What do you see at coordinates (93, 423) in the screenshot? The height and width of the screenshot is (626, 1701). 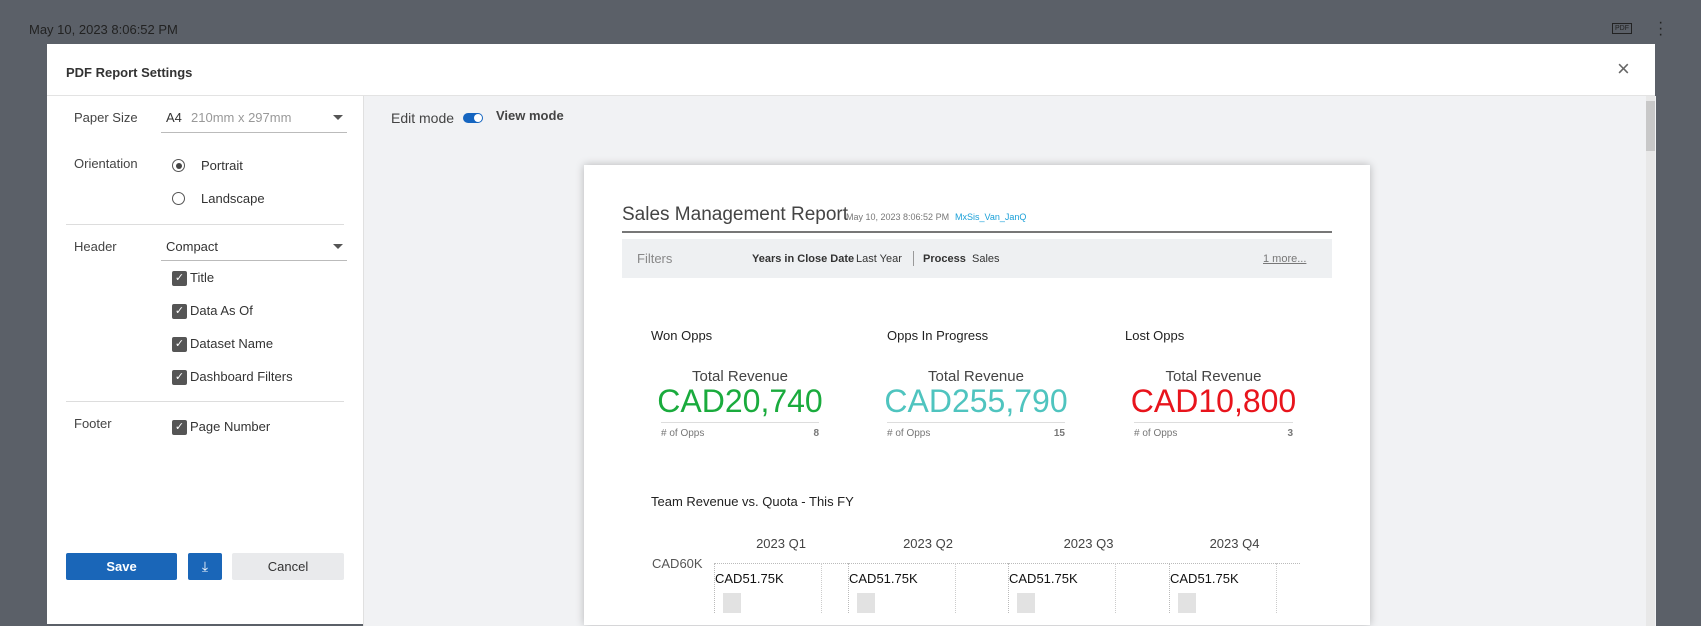 I see `setting-label: Footer` at bounding box center [93, 423].